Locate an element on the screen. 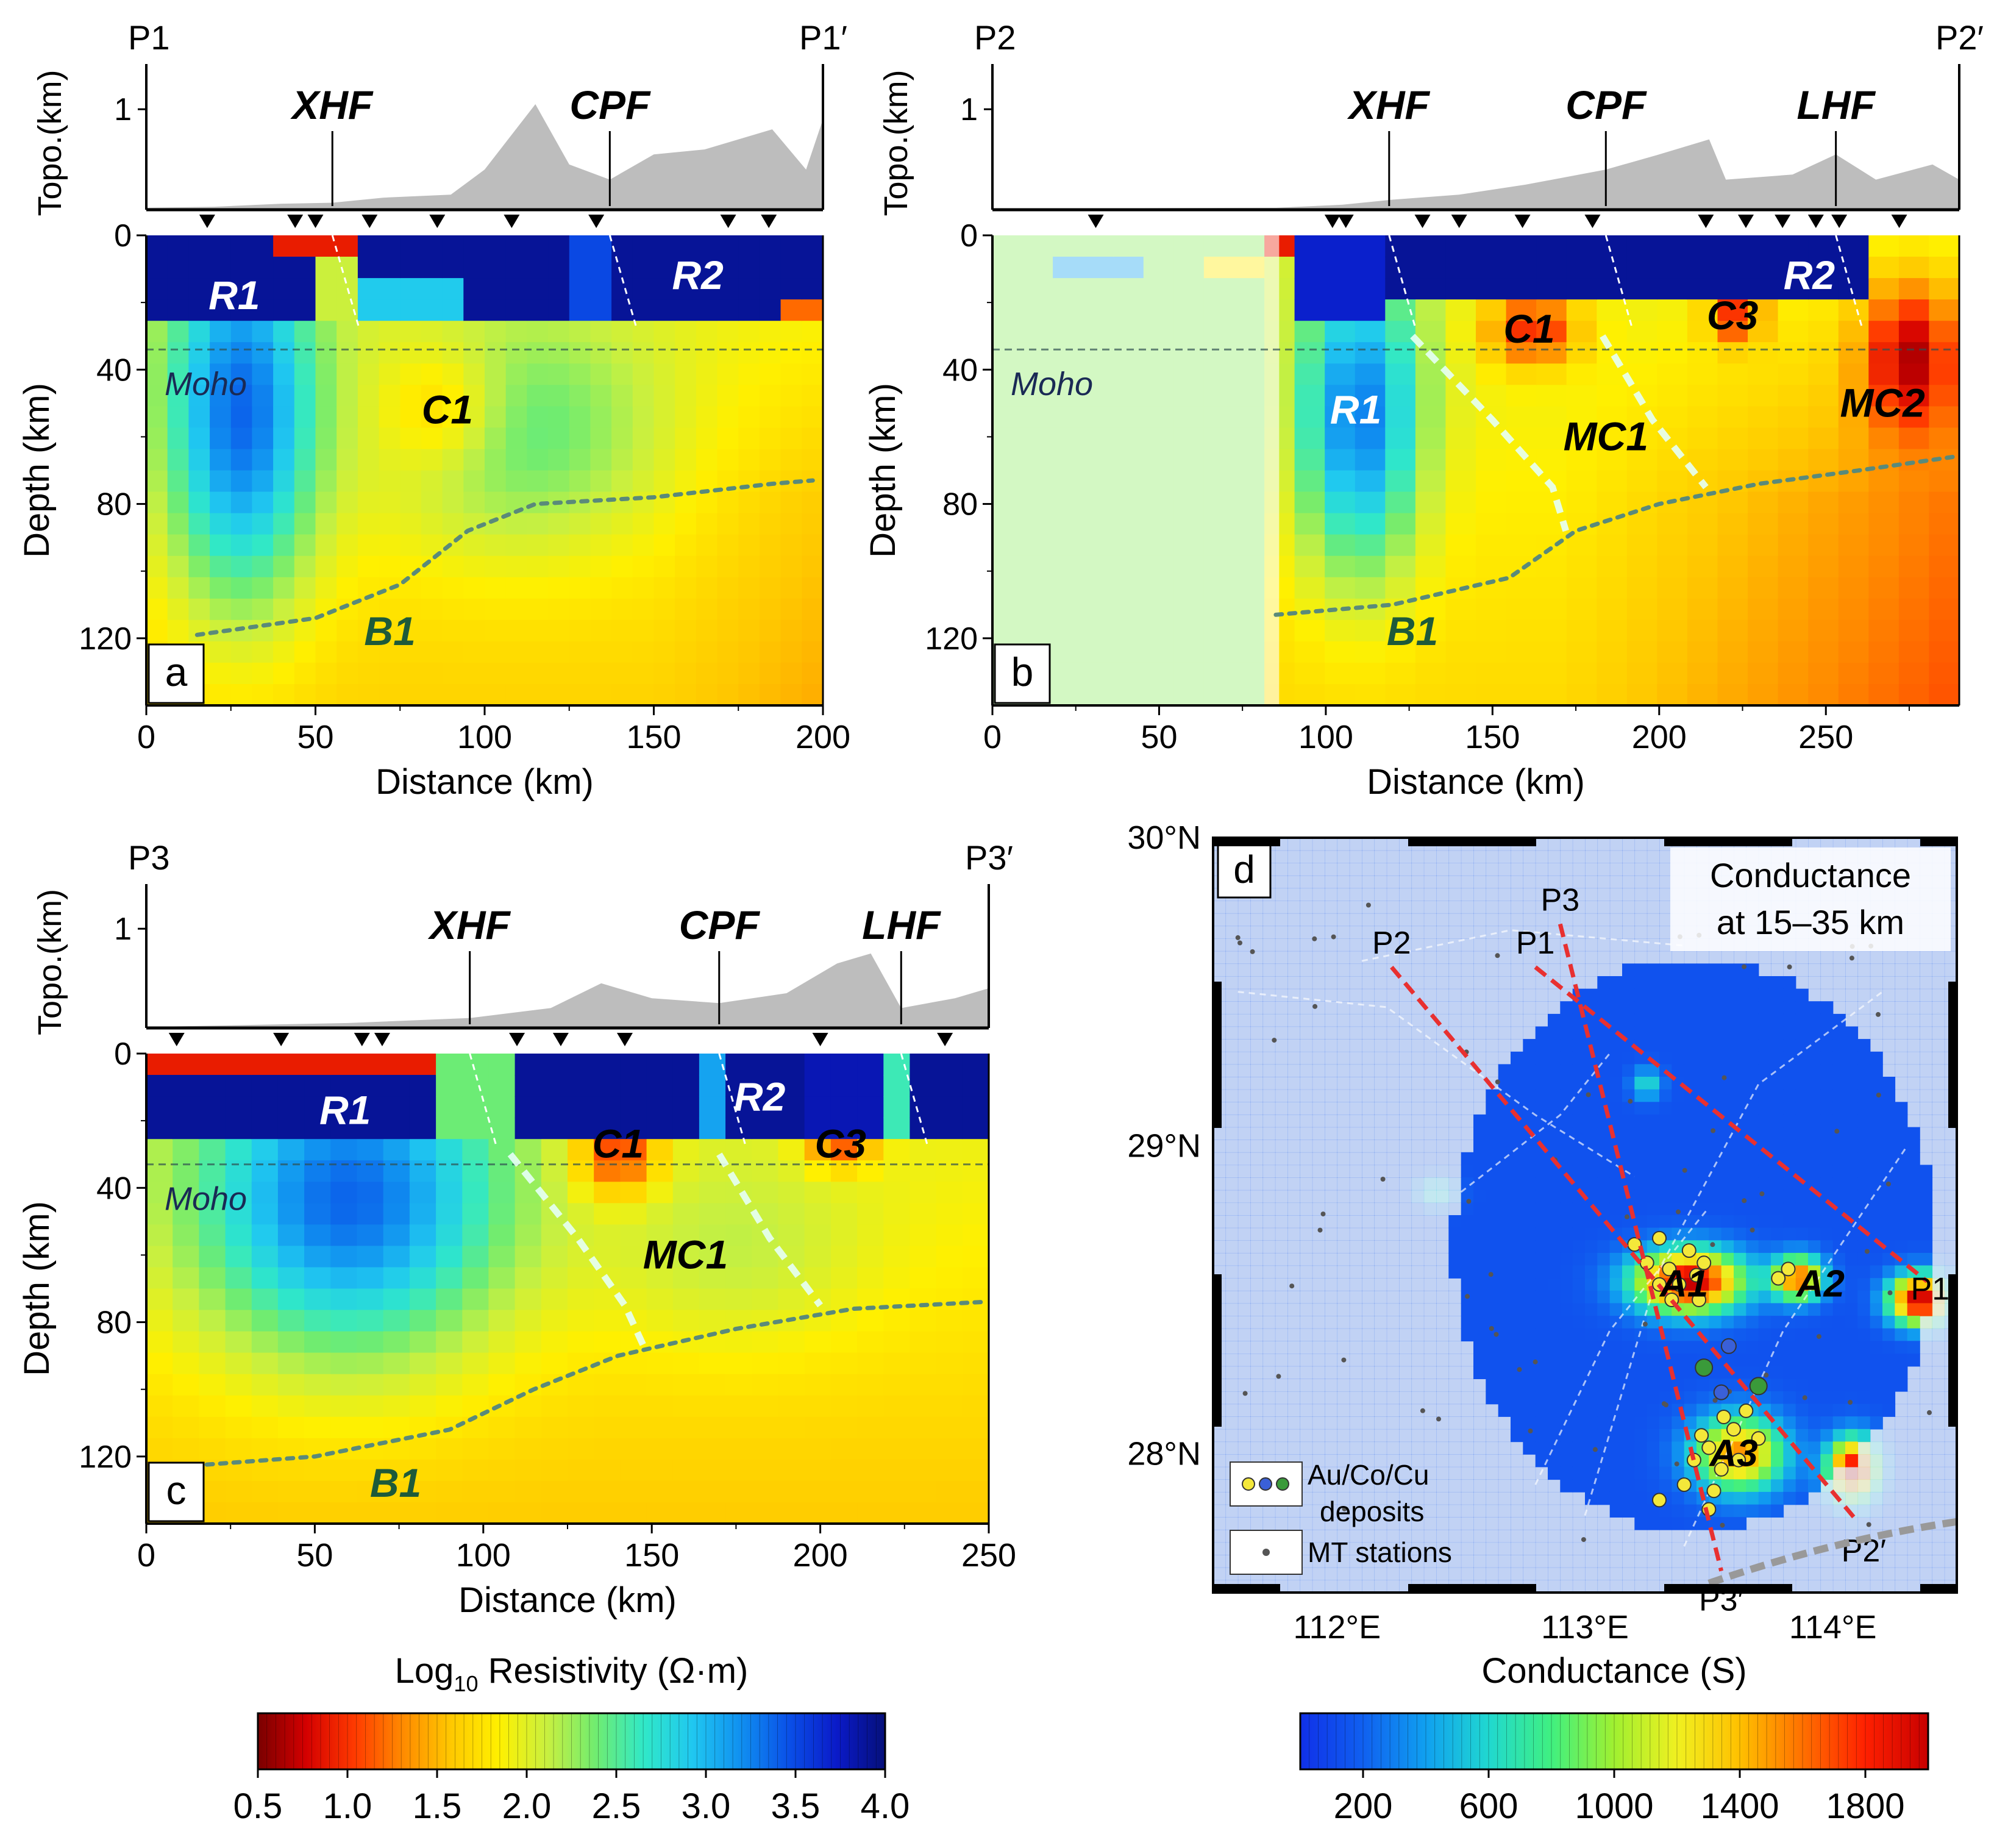 This screenshot has width=2008, height=1848. mc-boundary-line is located at coordinates (1489, 433).